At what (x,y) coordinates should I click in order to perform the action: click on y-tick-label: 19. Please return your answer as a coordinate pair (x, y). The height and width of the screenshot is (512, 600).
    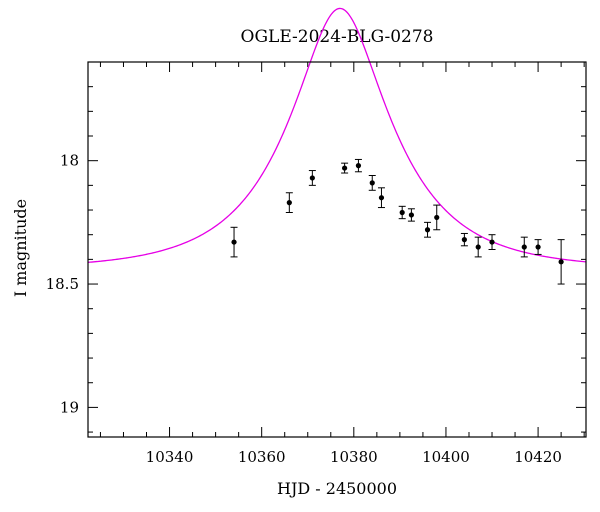
    Looking at the image, I should click on (69, 407).